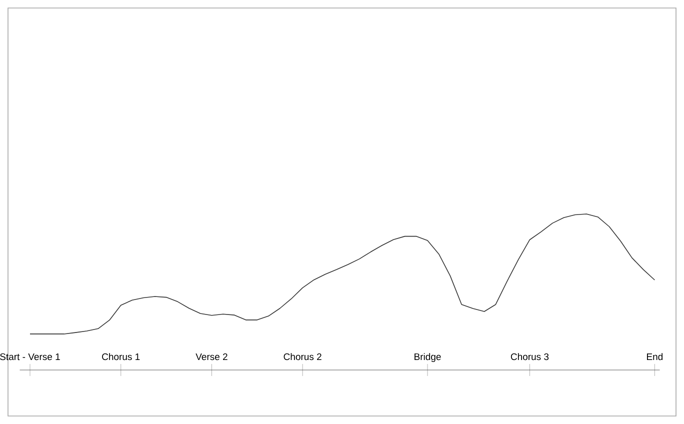 The image size is (684, 424). Describe the element at coordinates (30, 356) in the screenshot. I see `x-tick-label: Start - Verse 1` at that location.